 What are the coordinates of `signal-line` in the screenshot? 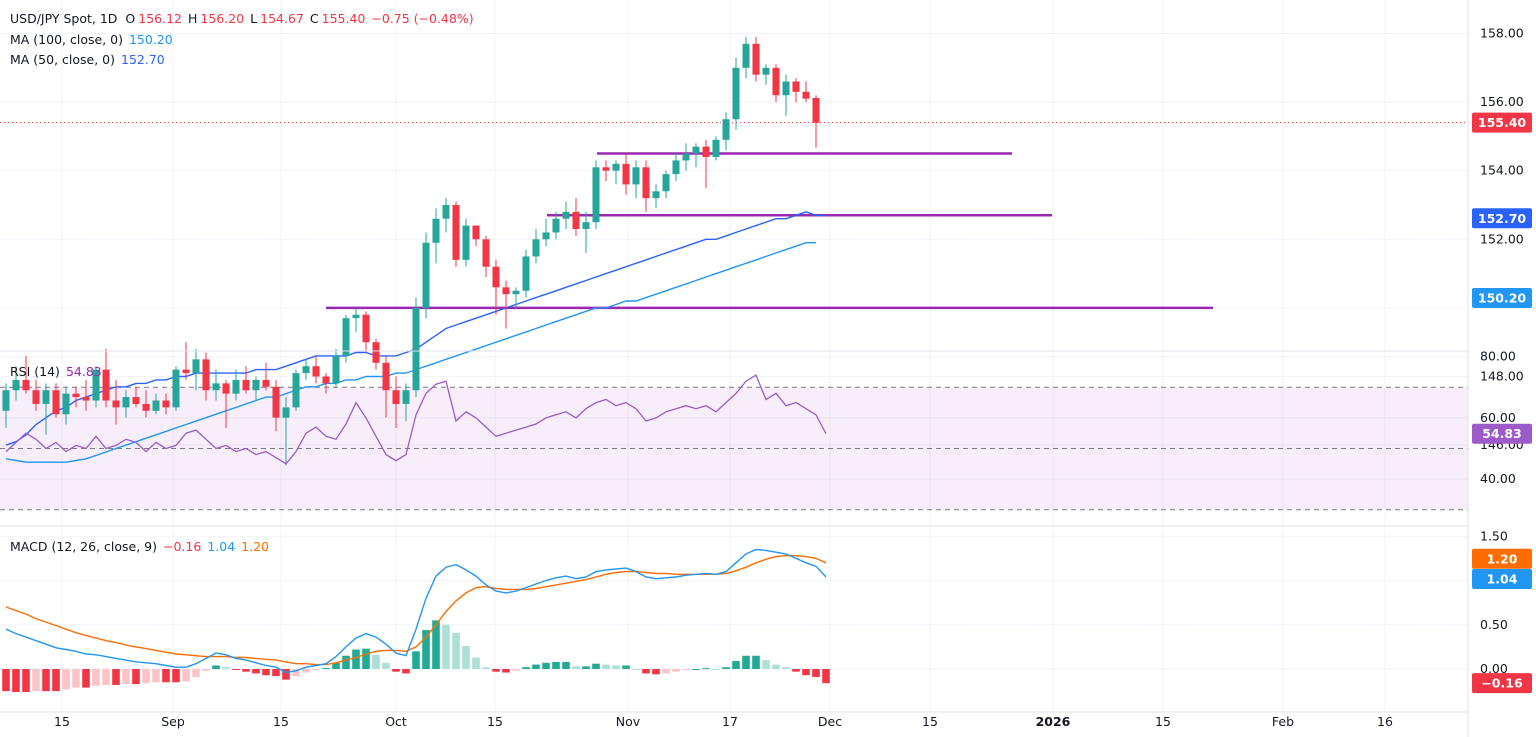 It's located at (416, 610).